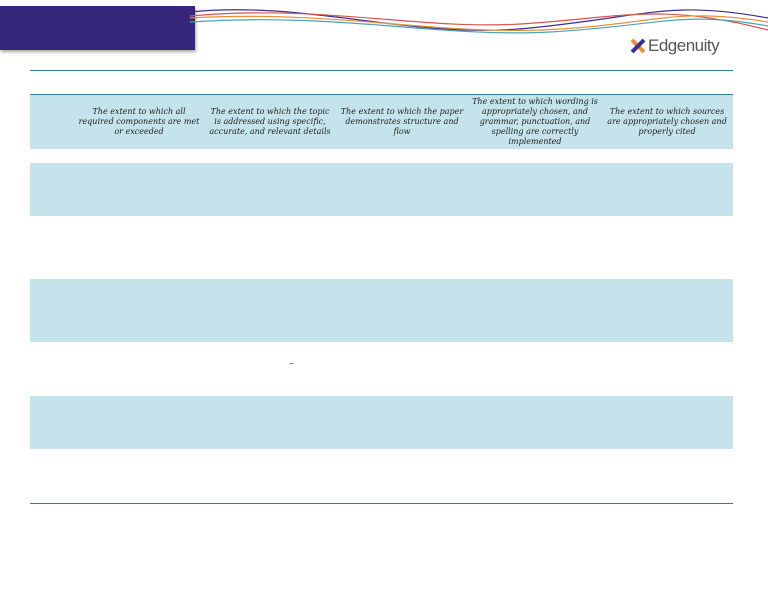 The height and width of the screenshot is (594, 768). I want to click on bottom-rule, so click(381, 503).